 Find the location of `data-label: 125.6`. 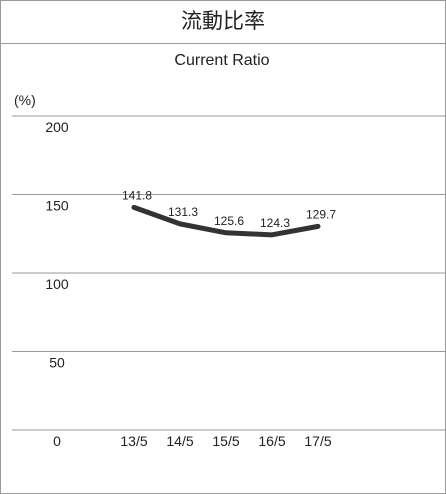

data-label: 125.6 is located at coordinates (229, 221).